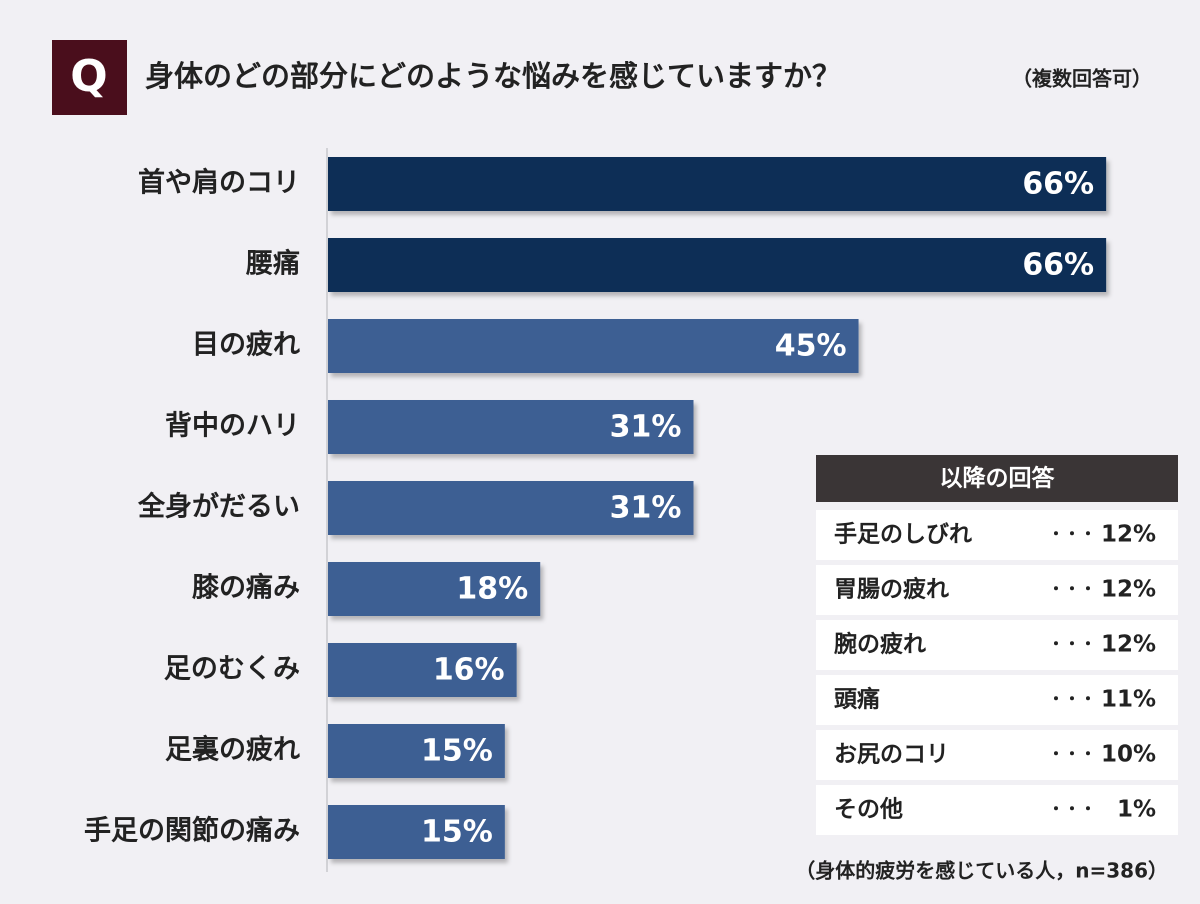 Image resolution: width=1200 pixels, height=904 pixels. I want to click on badge-box, so click(89, 77).